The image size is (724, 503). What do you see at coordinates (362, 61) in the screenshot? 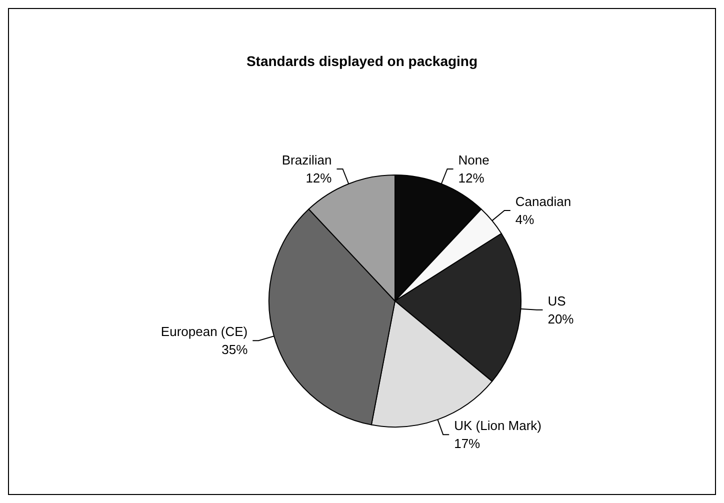
I see `chart-title: Standards displayed on packaging` at bounding box center [362, 61].